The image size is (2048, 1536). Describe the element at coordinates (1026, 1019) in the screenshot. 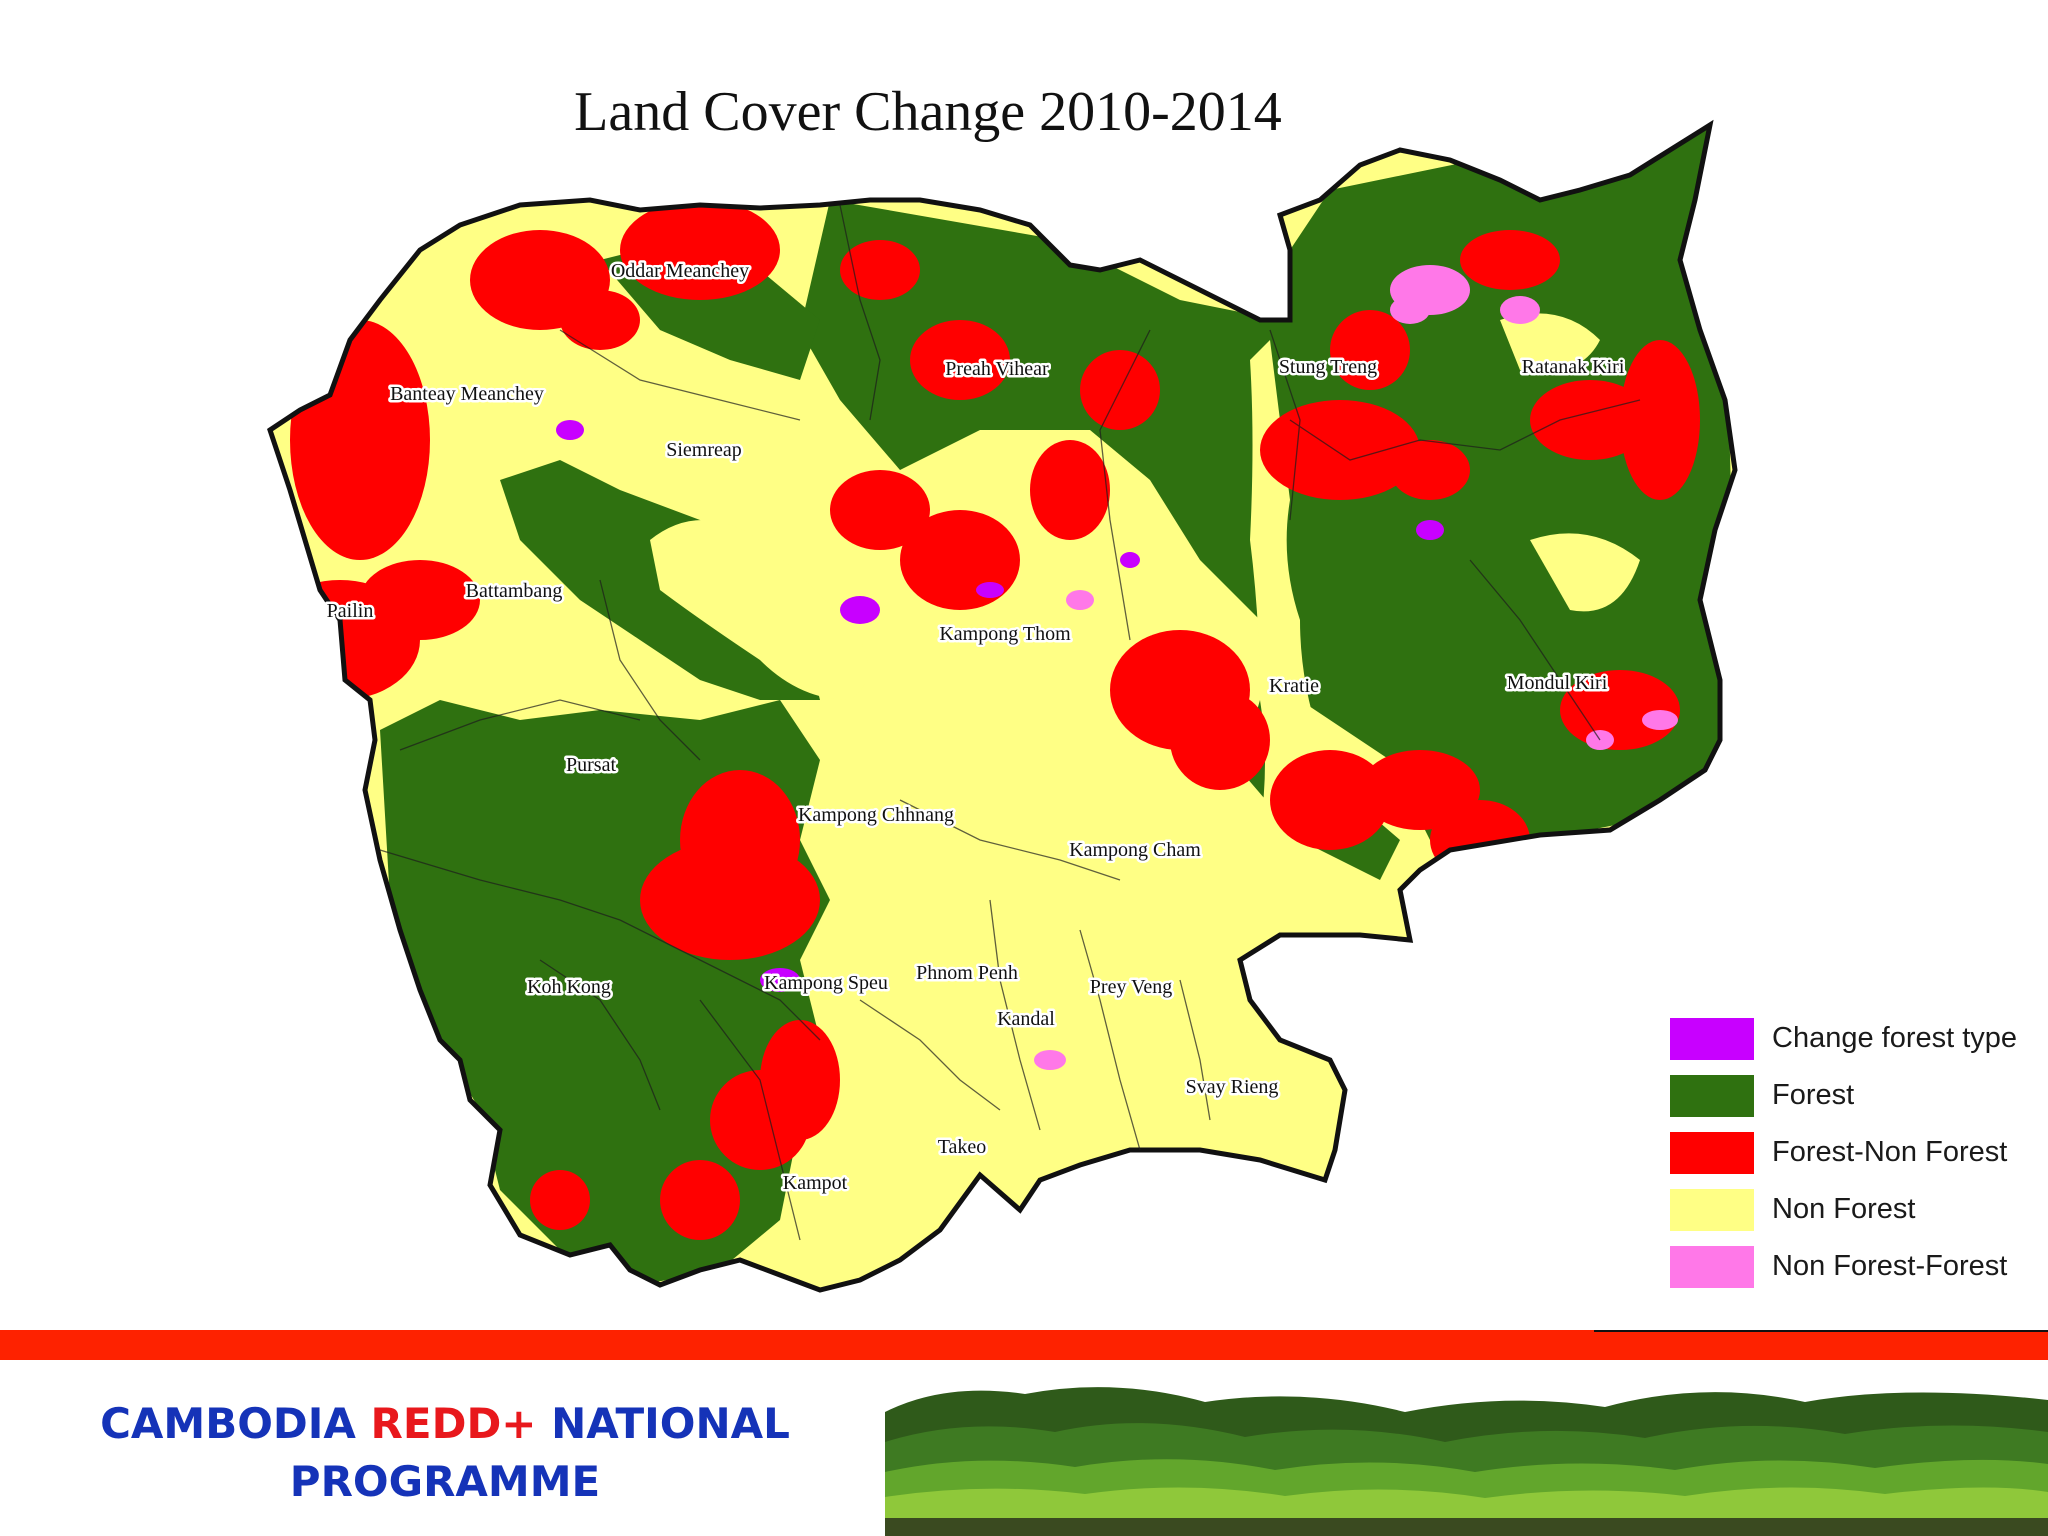

I see `province-label-kandal: Kandal` at that location.